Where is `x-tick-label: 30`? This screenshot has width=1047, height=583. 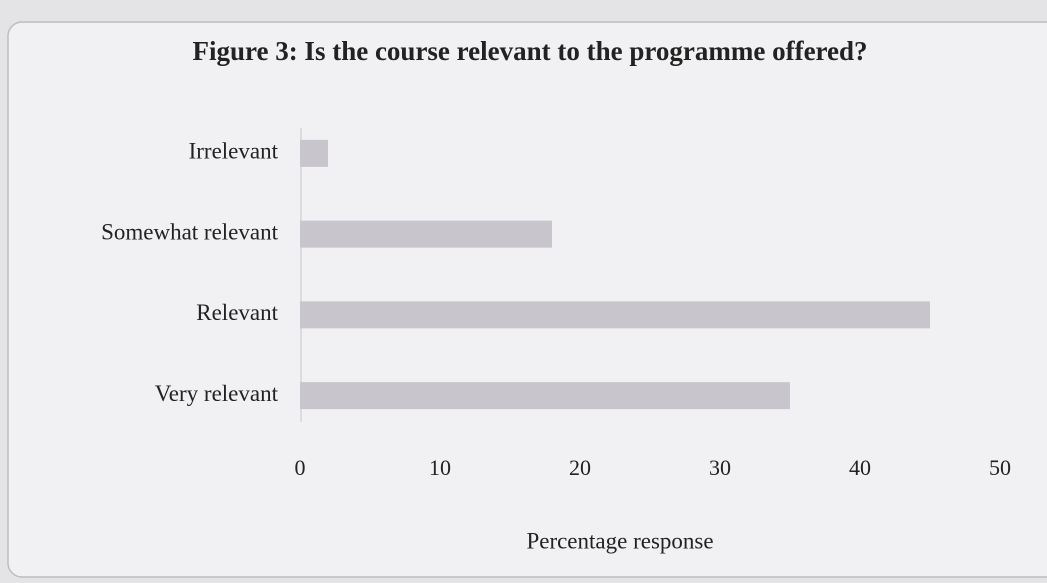 x-tick-label: 30 is located at coordinates (720, 467).